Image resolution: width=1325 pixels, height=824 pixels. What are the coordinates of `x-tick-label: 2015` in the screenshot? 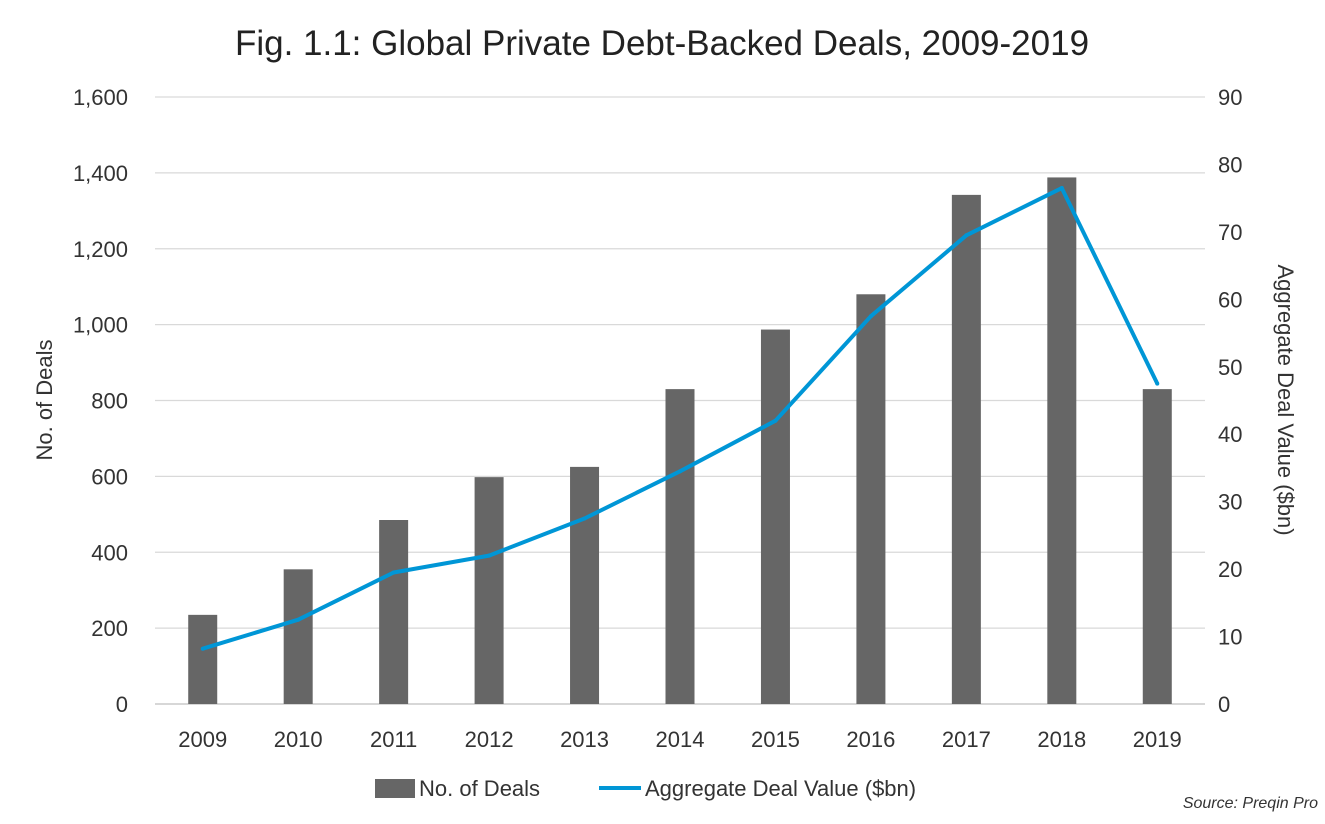 It's located at (775, 739).